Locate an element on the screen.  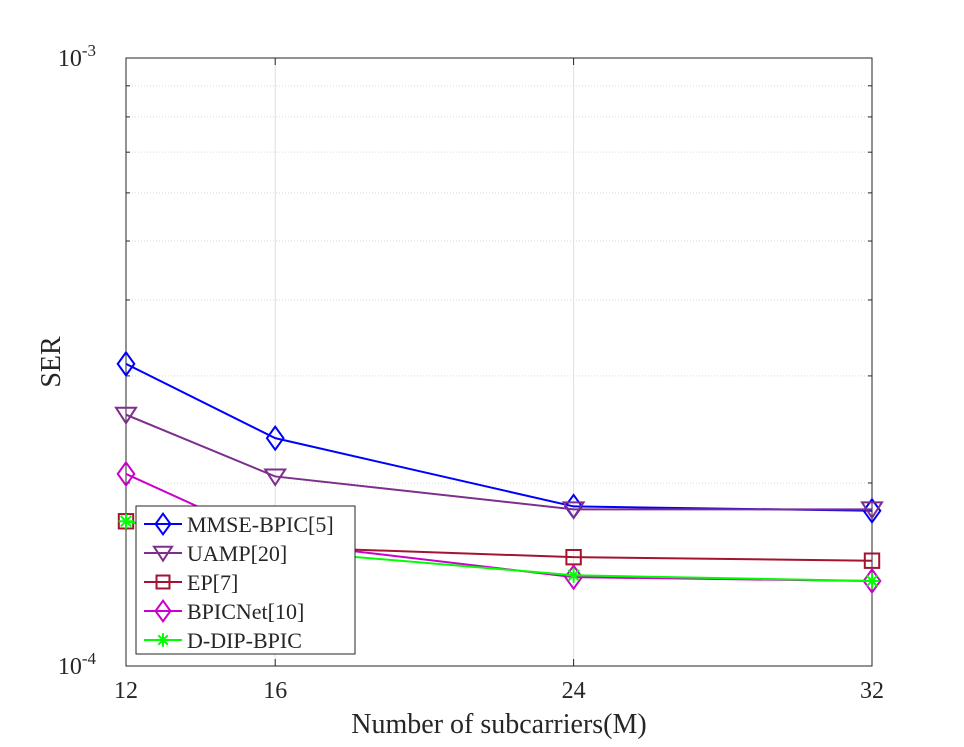
legend-label: BPICNet[10] is located at coordinates (245, 611).